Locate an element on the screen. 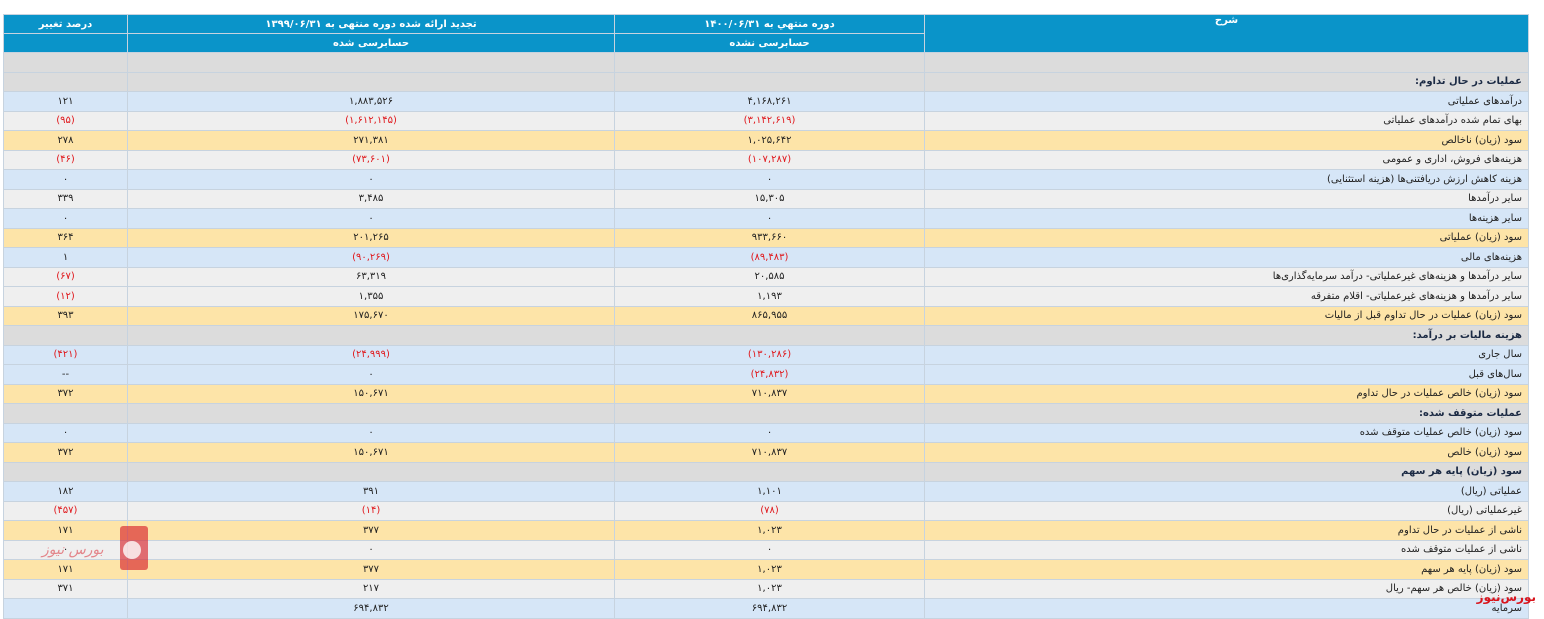  cell-description: عملیات متوقف شده: is located at coordinates (1226, 413).